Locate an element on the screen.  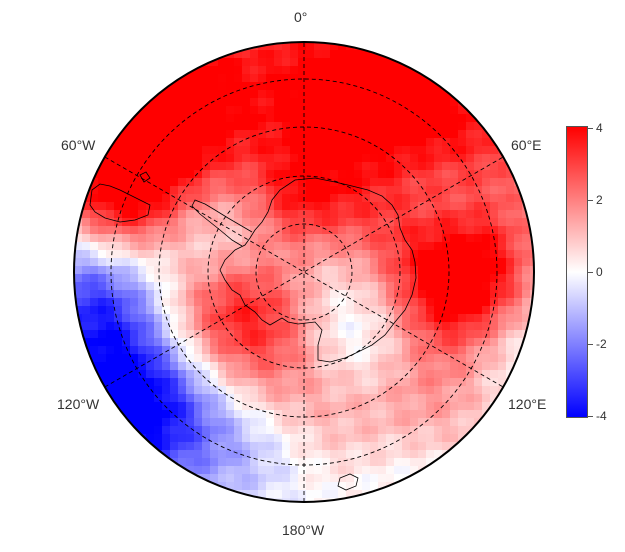
colorbar-tick-label: -2 is located at coordinates (601, 344).